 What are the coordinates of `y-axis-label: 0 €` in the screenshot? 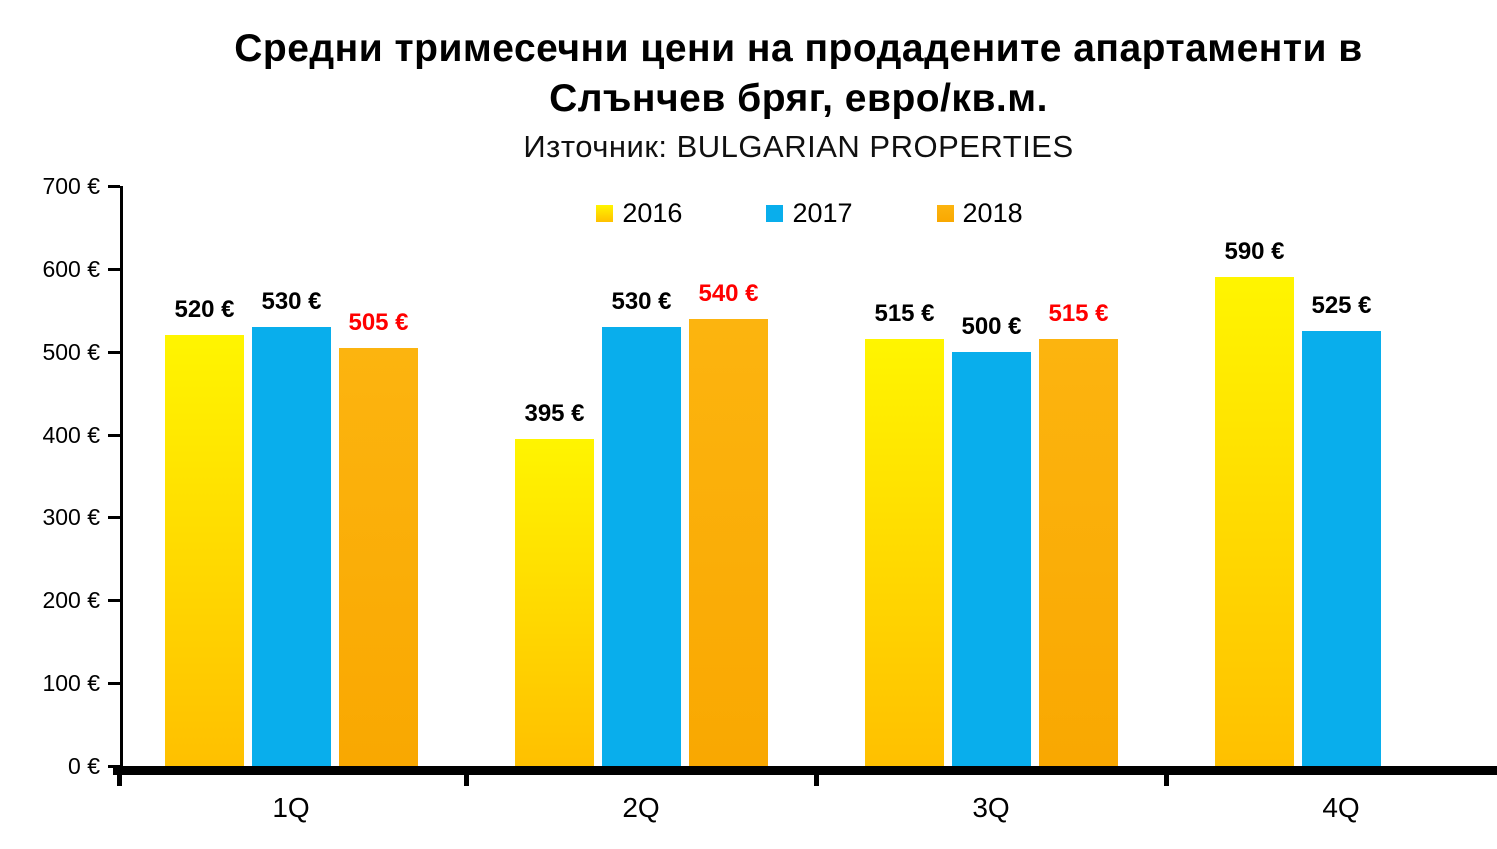 It's located at (84, 766).